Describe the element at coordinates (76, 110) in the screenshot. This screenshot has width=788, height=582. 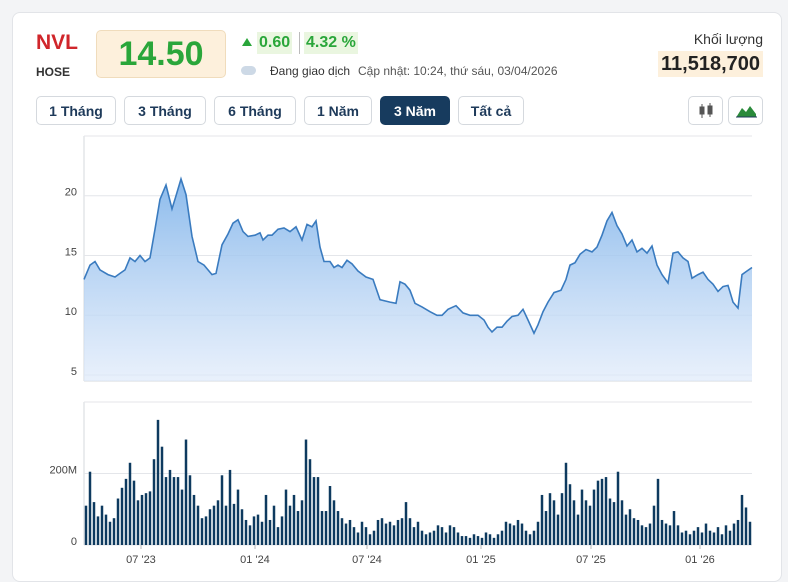
I see `range-button: 1 Tháng` at that location.